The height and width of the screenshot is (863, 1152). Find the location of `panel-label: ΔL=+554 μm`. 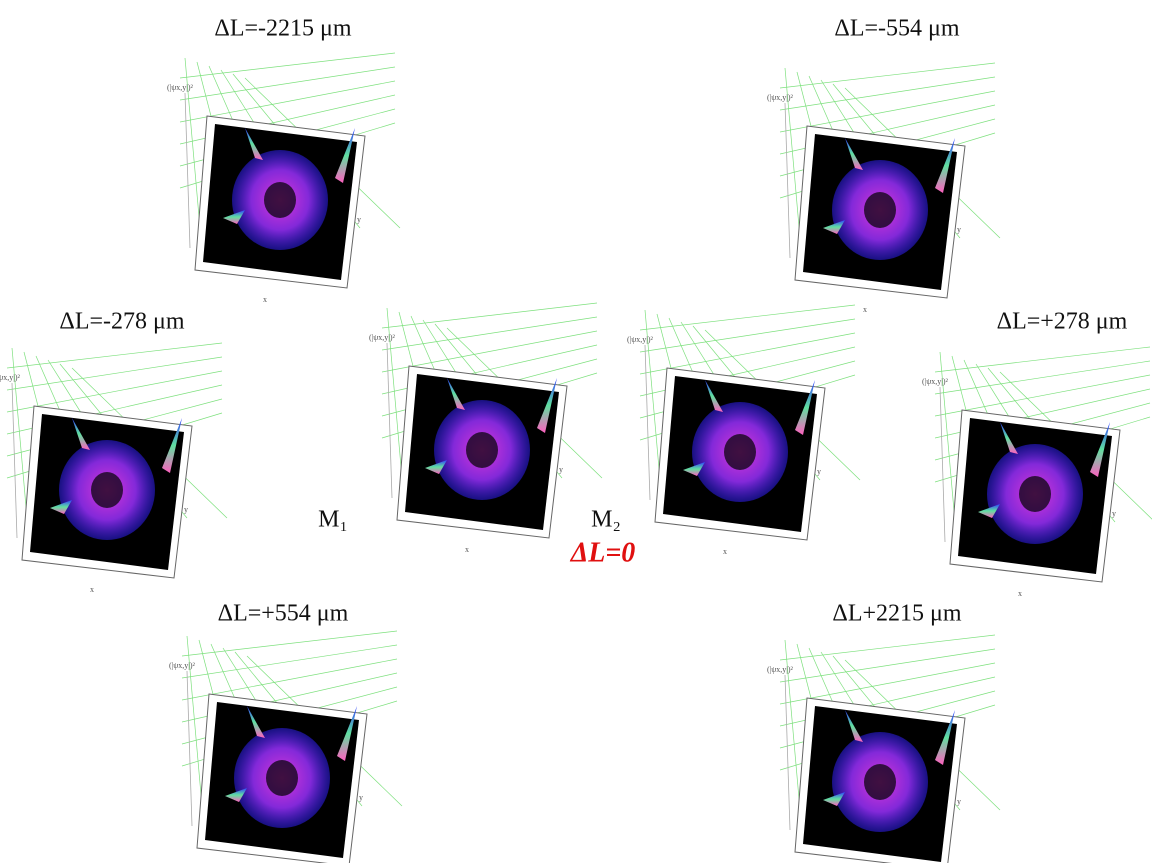

panel-label: ΔL=+554 μm is located at coordinates (283, 614).